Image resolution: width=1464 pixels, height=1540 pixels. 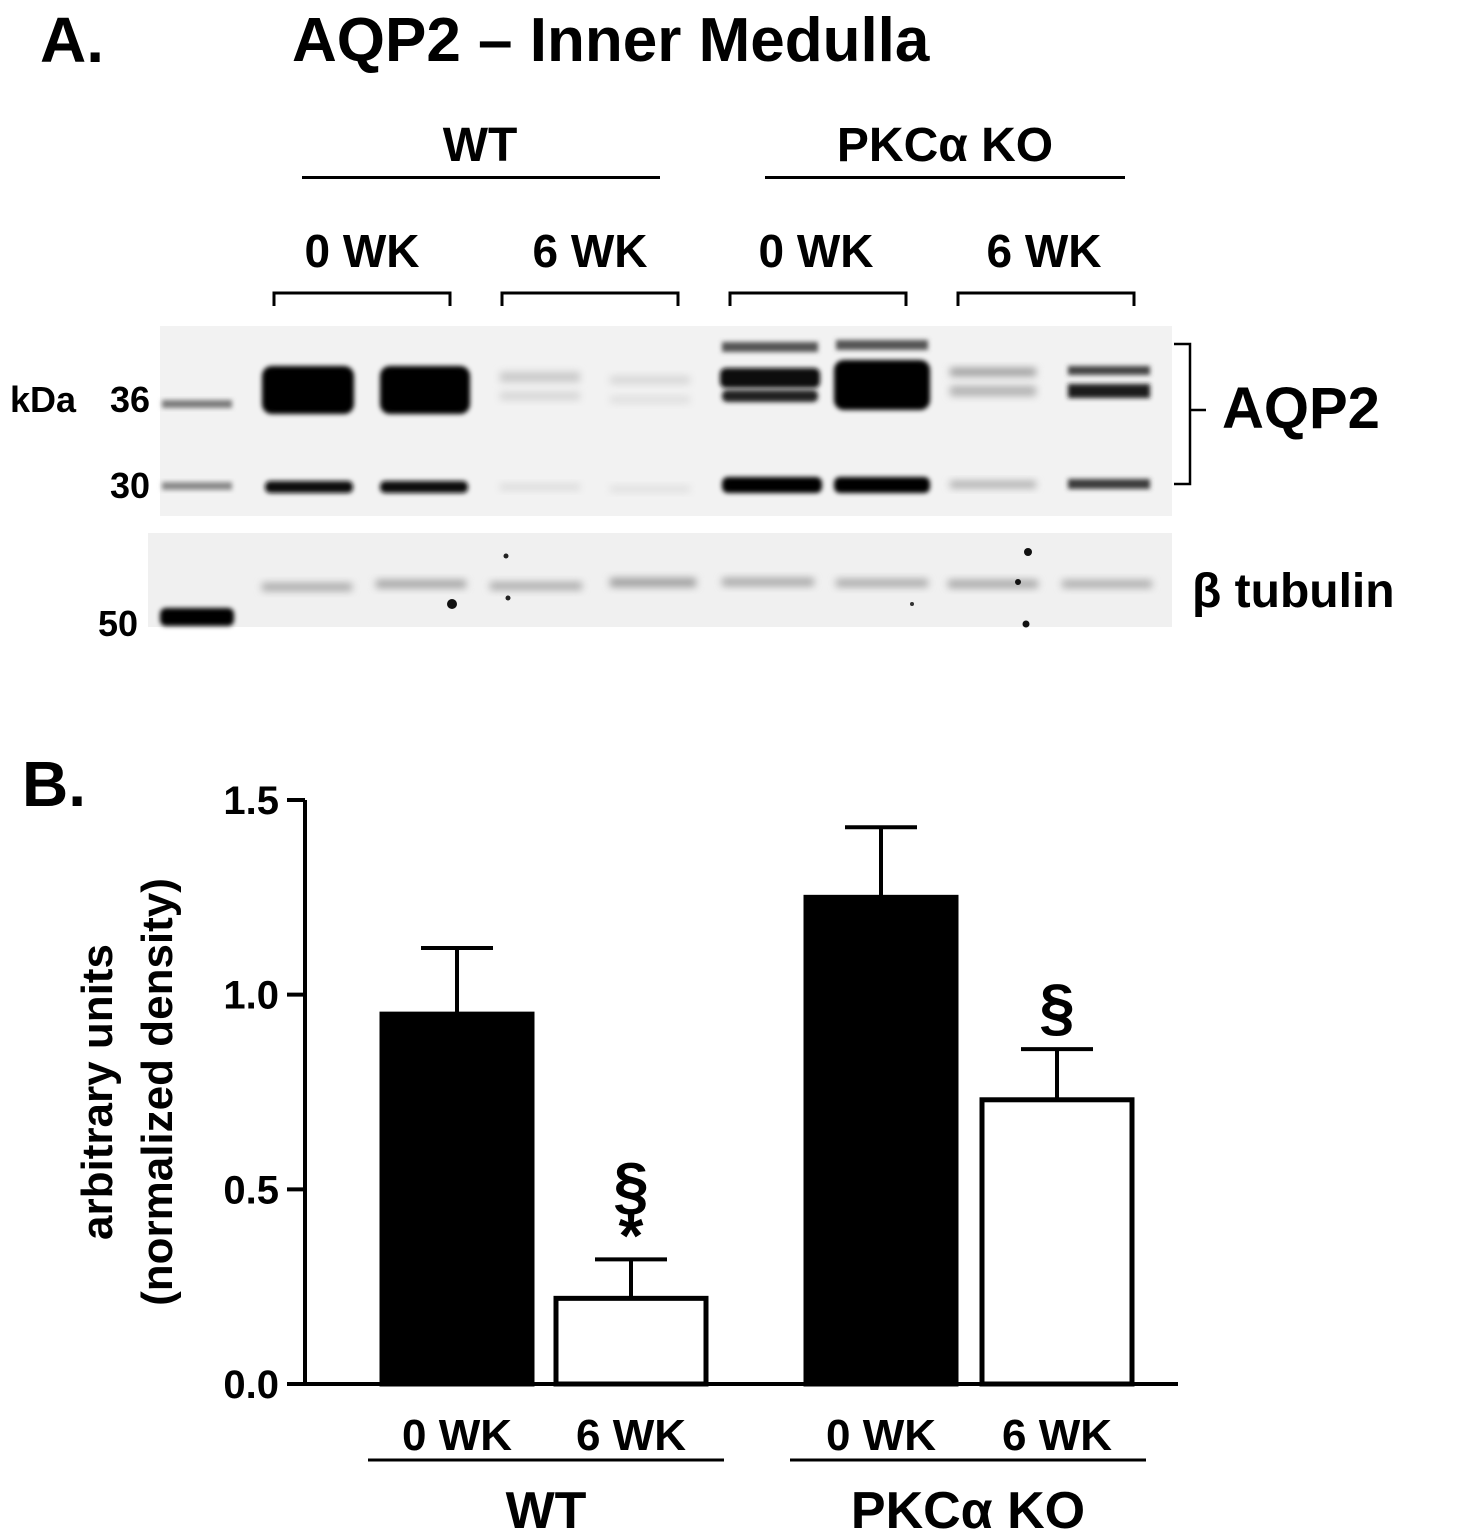 I want to click on panel-a-title: AQP2 – Inner Medulla, so click(x=611, y=40).